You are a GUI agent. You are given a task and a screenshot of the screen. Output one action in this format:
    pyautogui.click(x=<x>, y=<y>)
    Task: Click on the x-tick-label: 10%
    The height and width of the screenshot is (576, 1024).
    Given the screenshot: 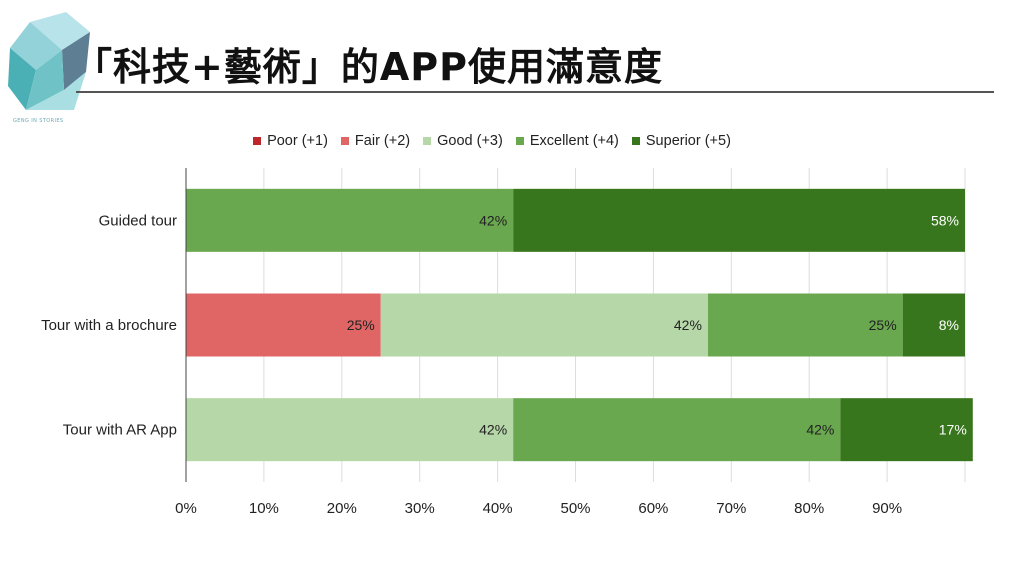 What is the action you would take?
    pyautogui.click(x=264, y=508)
    